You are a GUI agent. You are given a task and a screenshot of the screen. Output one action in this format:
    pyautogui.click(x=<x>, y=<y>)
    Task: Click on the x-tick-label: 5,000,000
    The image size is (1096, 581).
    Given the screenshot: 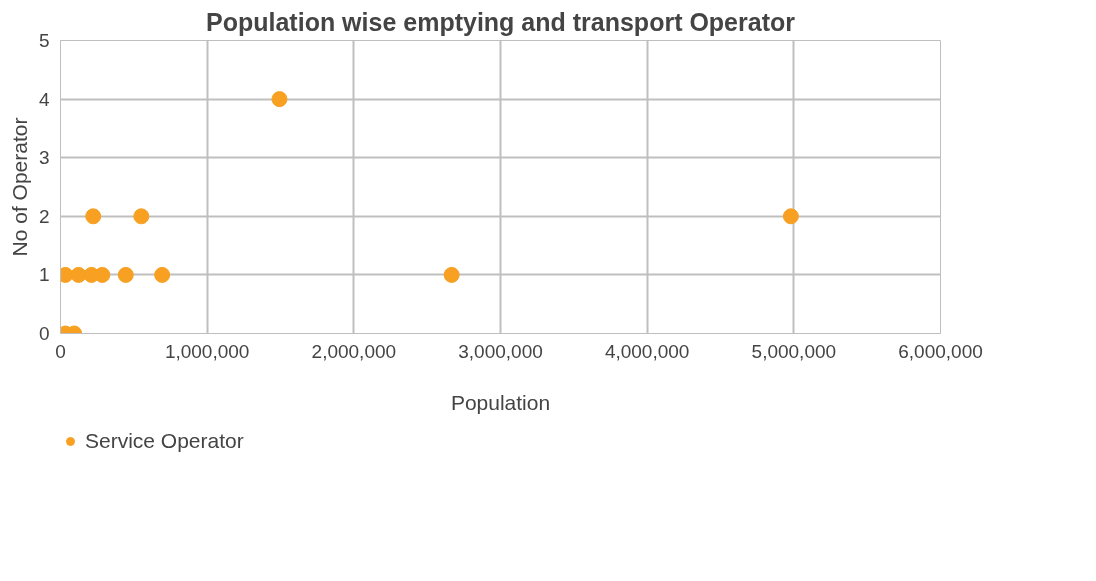 What is the action you would take?
    pyautogui.click(x=794, y=351)
    